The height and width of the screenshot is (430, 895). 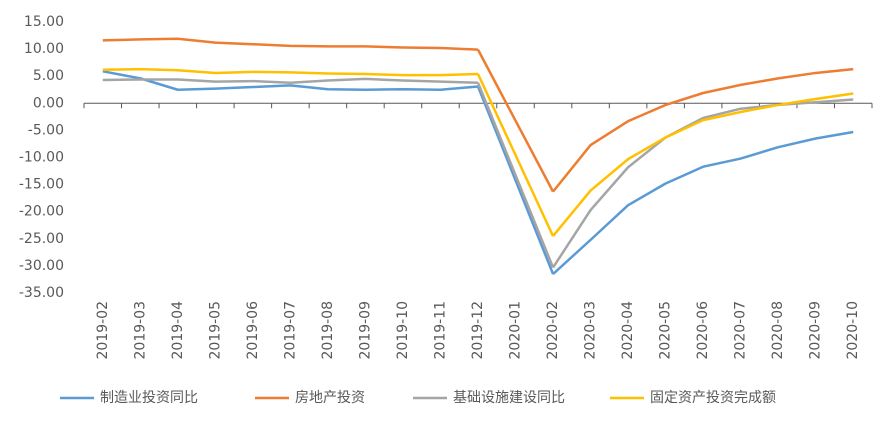 What do you see at coordinates (48, 76) in the screenshot?
I see `y-tick-label: 5.00` at bounding box center [48, 76].